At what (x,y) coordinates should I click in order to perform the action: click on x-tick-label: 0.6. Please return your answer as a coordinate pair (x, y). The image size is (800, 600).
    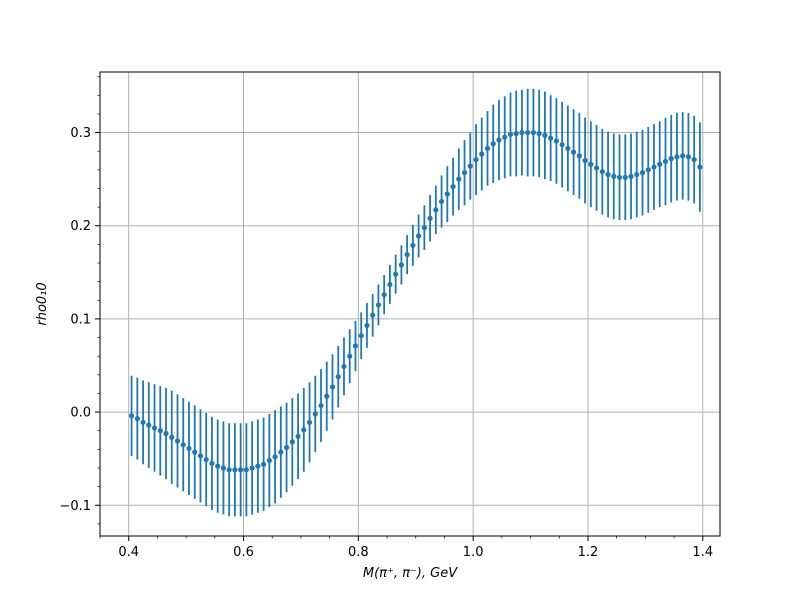
    Looking at the image, I should click on (243, 552).